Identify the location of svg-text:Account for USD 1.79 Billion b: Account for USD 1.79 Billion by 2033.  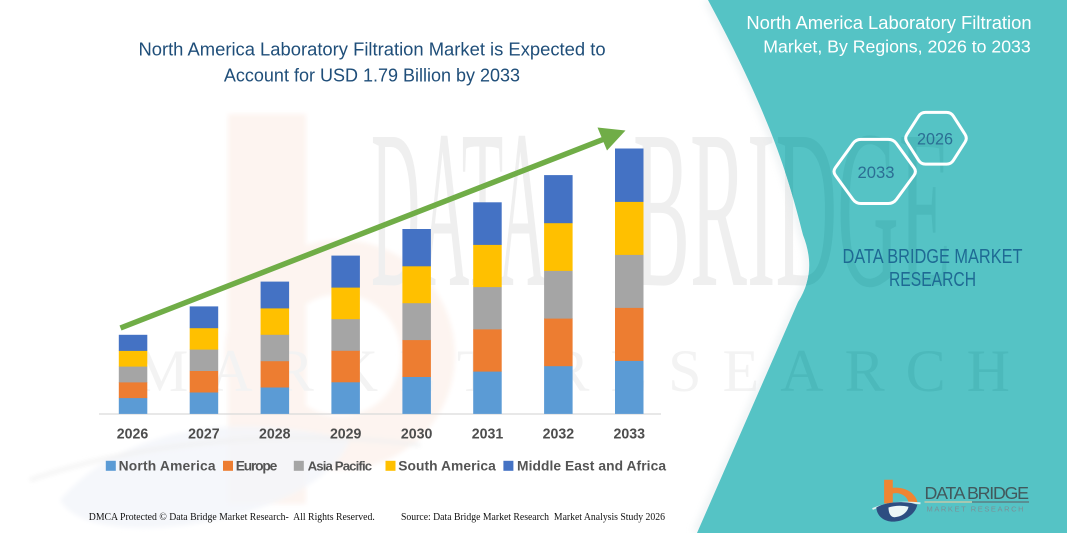
(372, 76).